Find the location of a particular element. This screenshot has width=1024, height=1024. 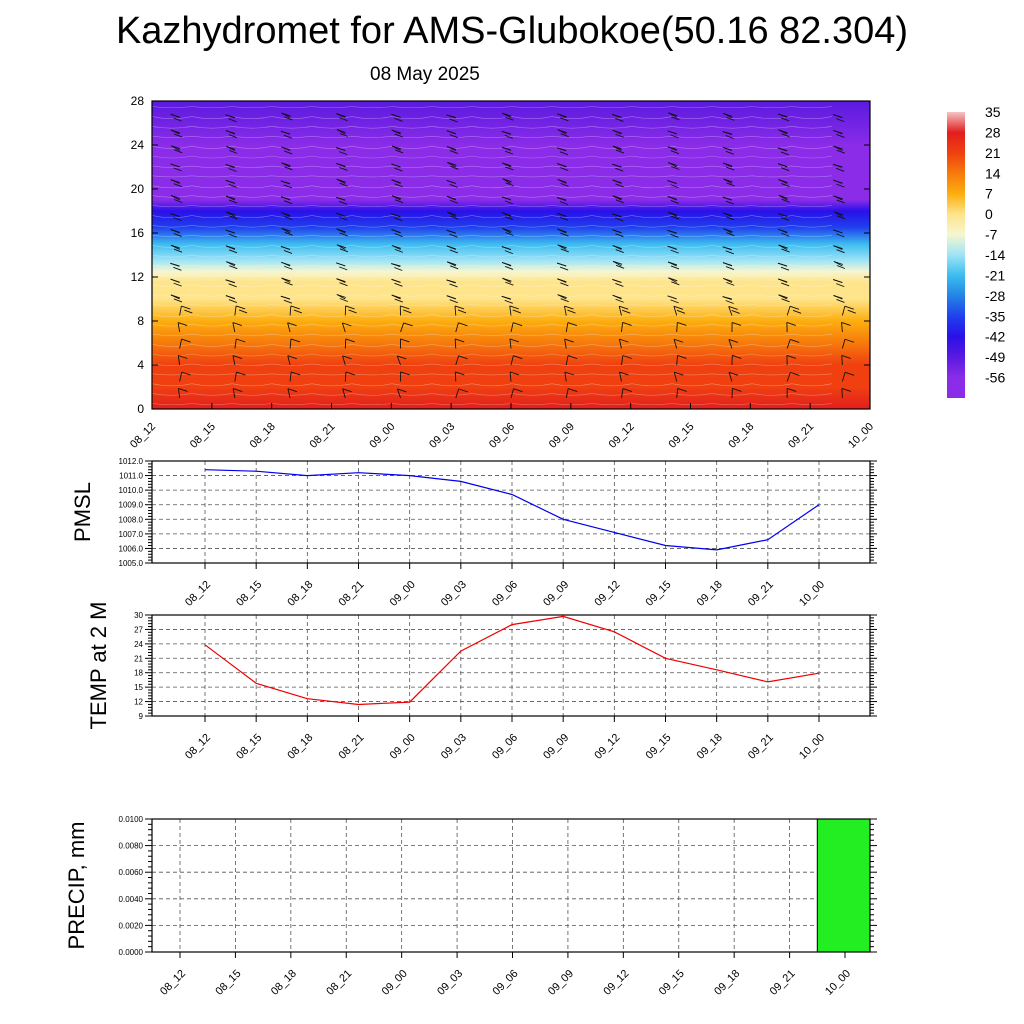

x-tick-label: 10_00 is located at coordinates (812, 594).